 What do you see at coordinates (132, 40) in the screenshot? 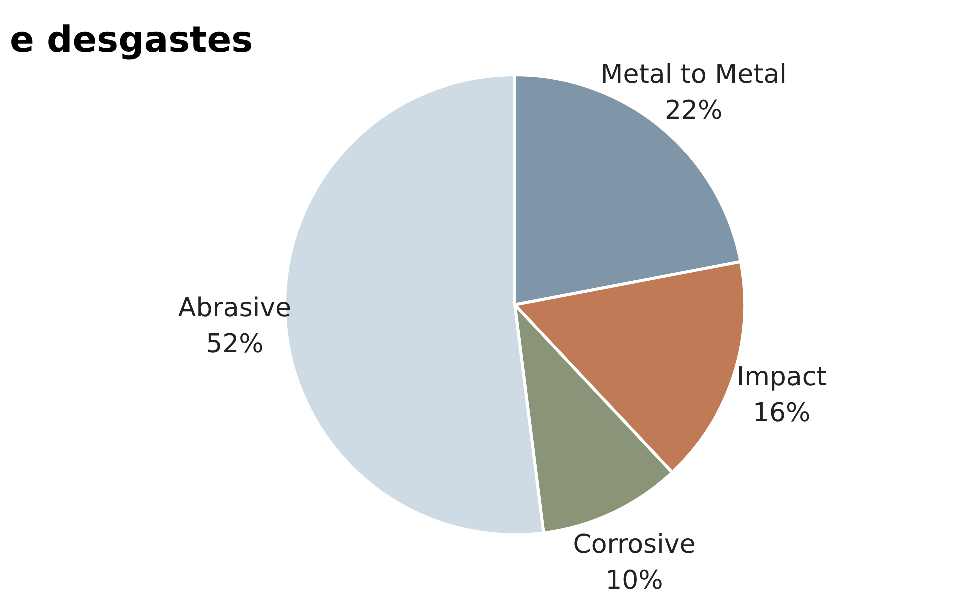
I see `chart-title: e desgastes` at bounding box center [132, 40].